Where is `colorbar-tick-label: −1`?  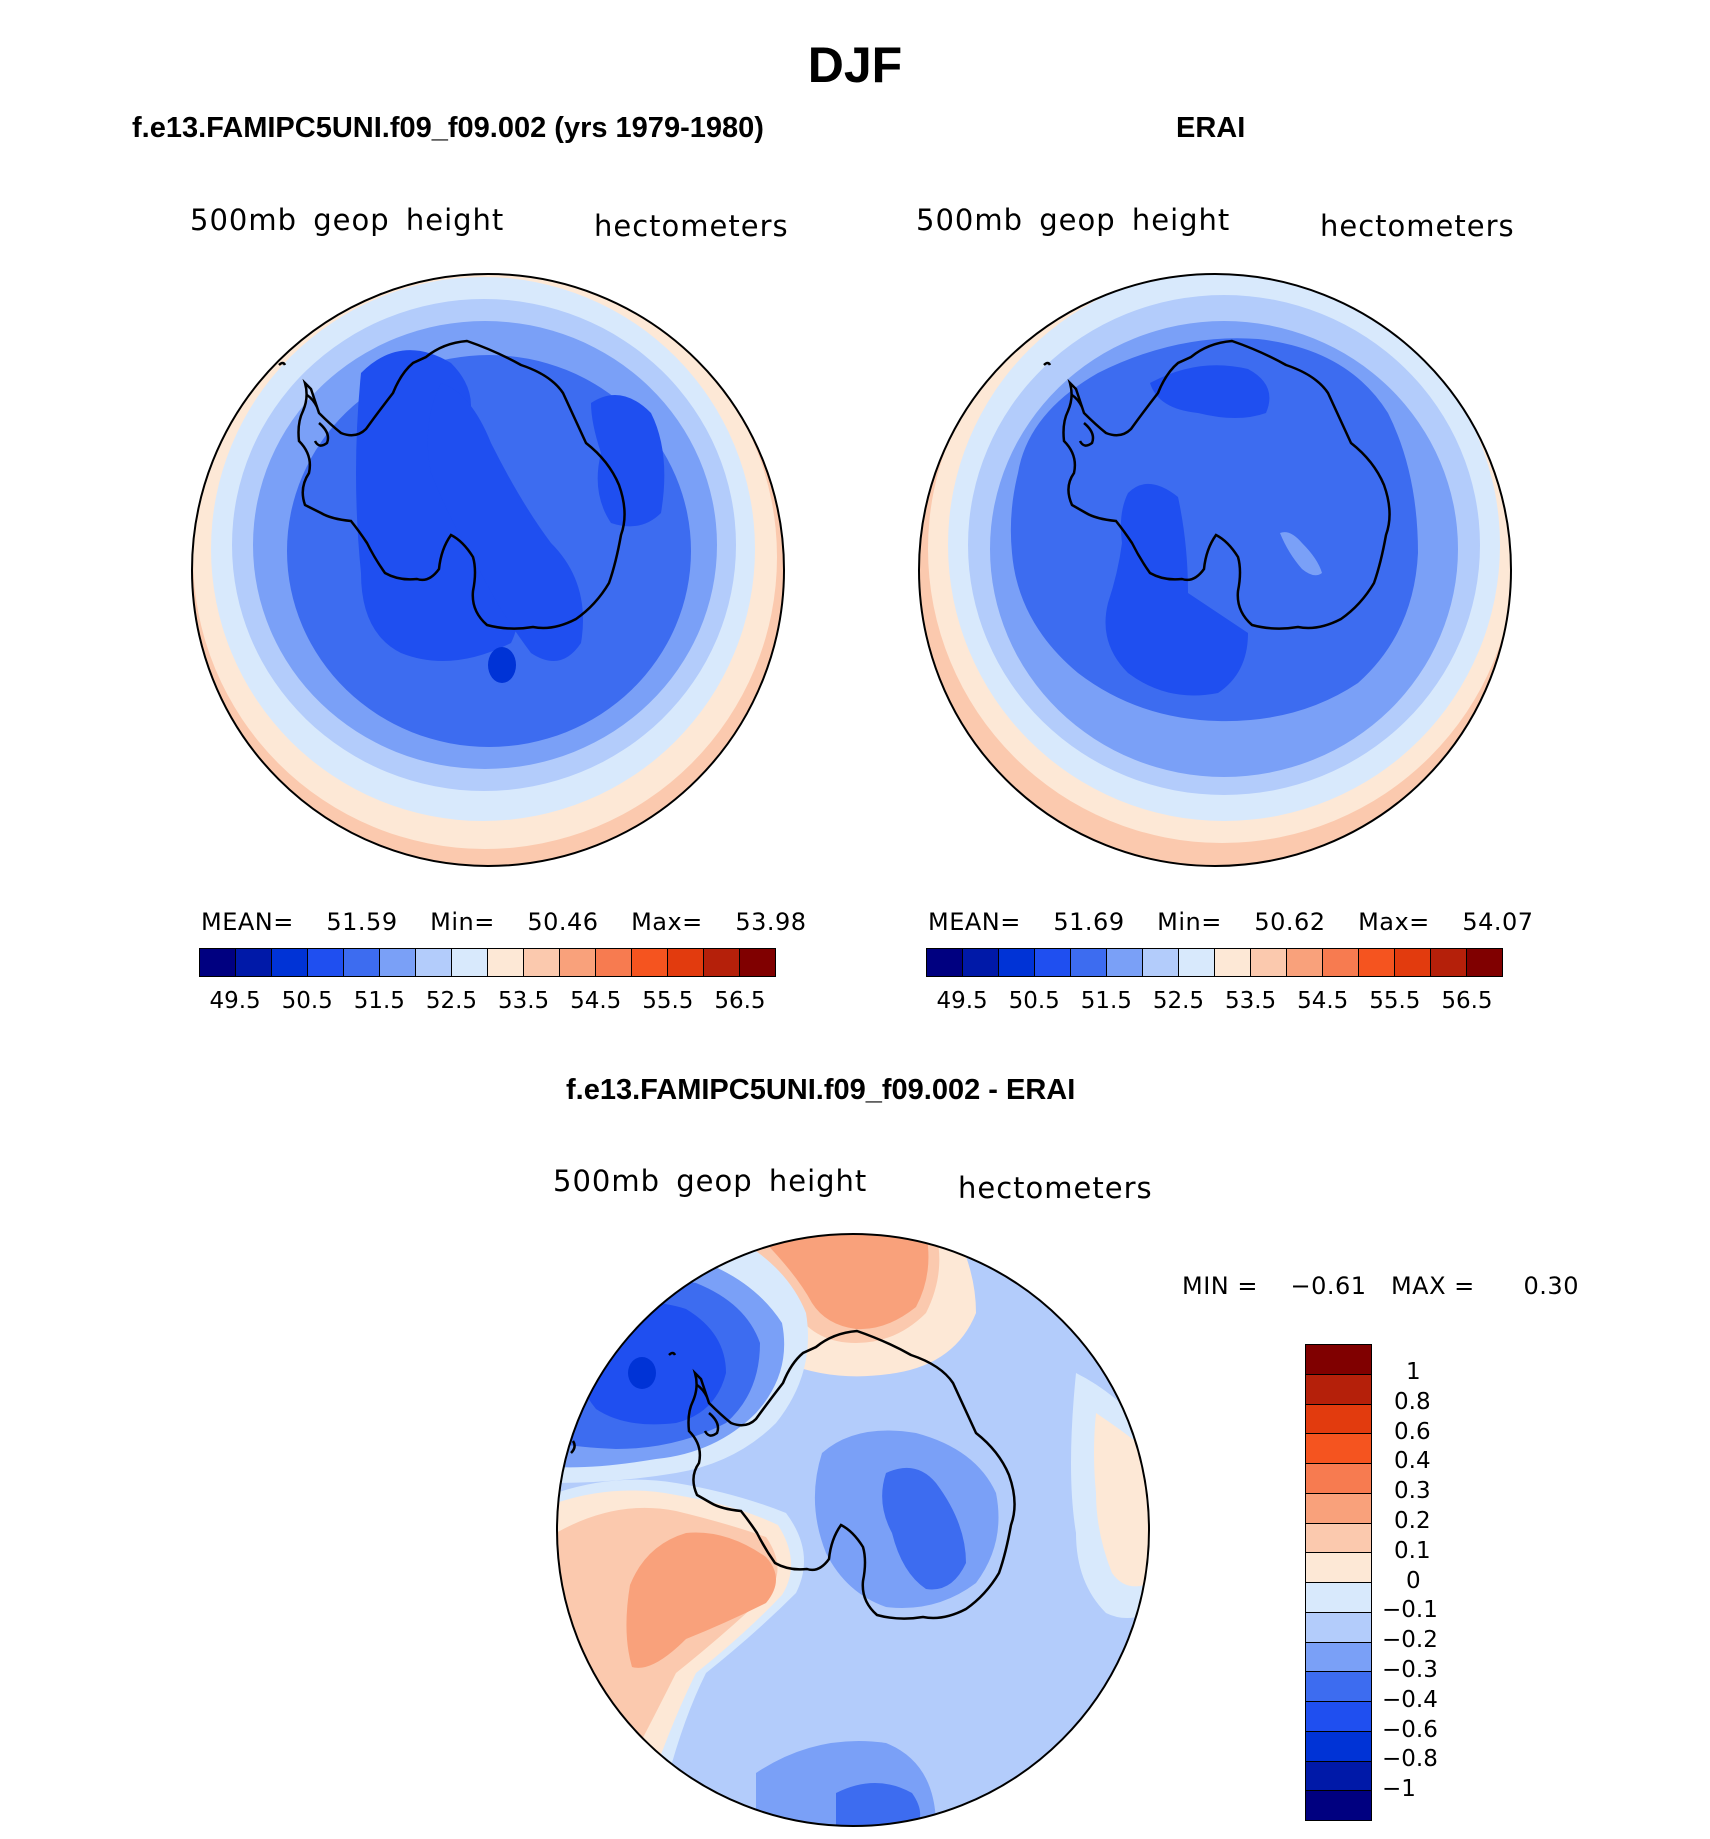 colorbar-tick-label: −1 is located at coordinates (1399, 1789).